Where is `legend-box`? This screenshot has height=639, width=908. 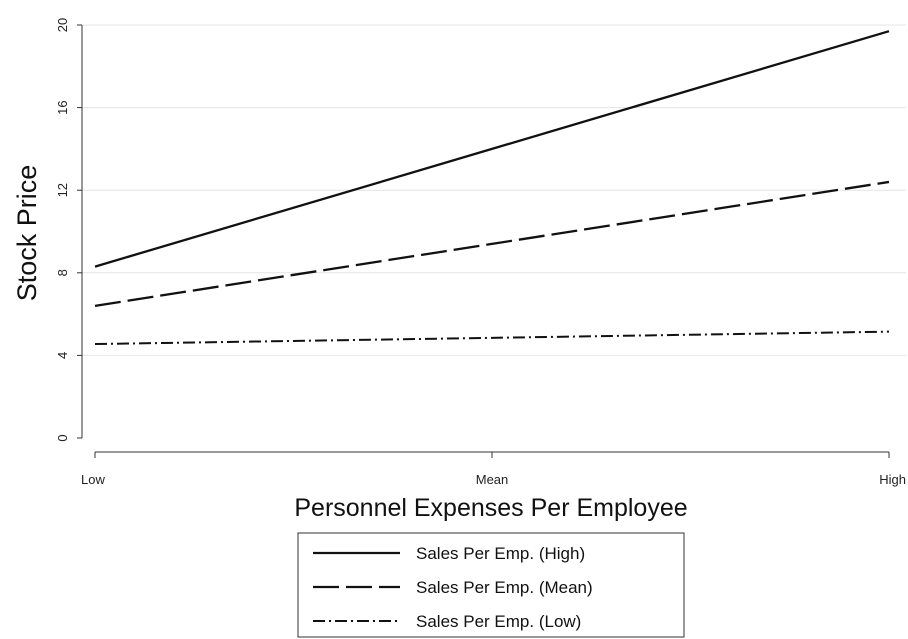
legend-box is located at coordinates (491, 585).